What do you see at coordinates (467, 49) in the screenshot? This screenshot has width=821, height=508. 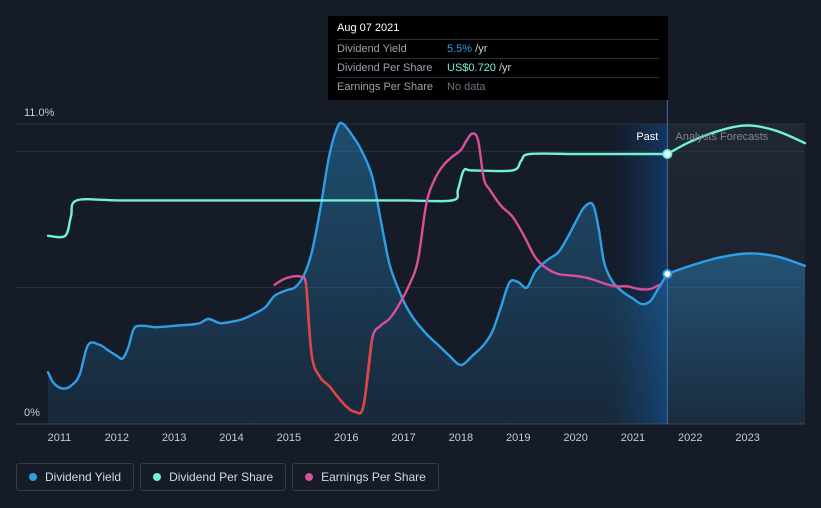 I see `tooltip-value: 5.5% /yr` at bounding box center [467, 49].